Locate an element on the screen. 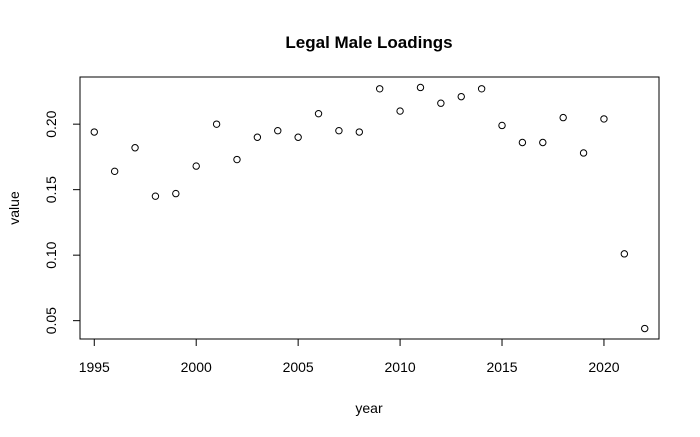 This screenshot has height=437, width=700. x-tick-label: 2010 is located at coordinates (400, 367).